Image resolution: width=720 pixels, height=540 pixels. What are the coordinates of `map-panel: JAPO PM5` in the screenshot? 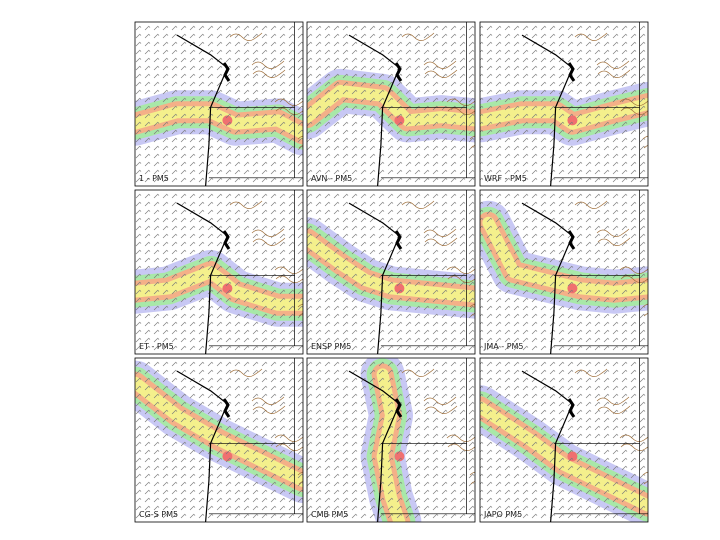 It's located at (564, 440).